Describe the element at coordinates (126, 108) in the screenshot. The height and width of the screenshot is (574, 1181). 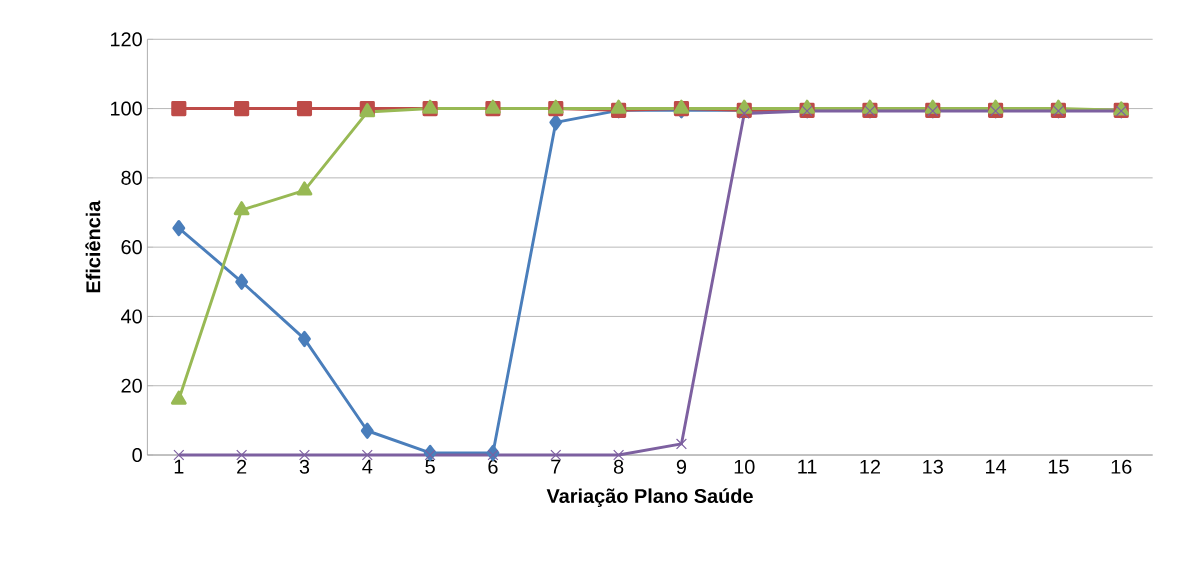
I see `y-tick-label: 100` at that location.